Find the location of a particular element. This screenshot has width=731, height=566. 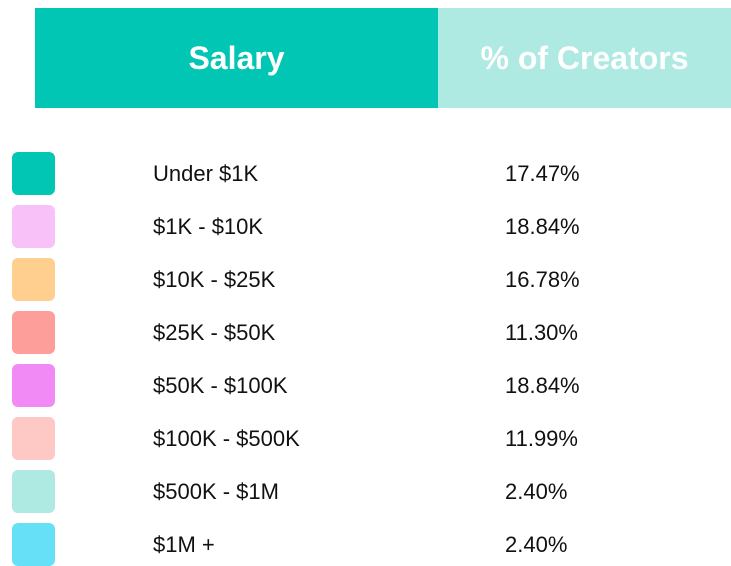

salary-label: Under $1K is located at coordinates (206, 173).